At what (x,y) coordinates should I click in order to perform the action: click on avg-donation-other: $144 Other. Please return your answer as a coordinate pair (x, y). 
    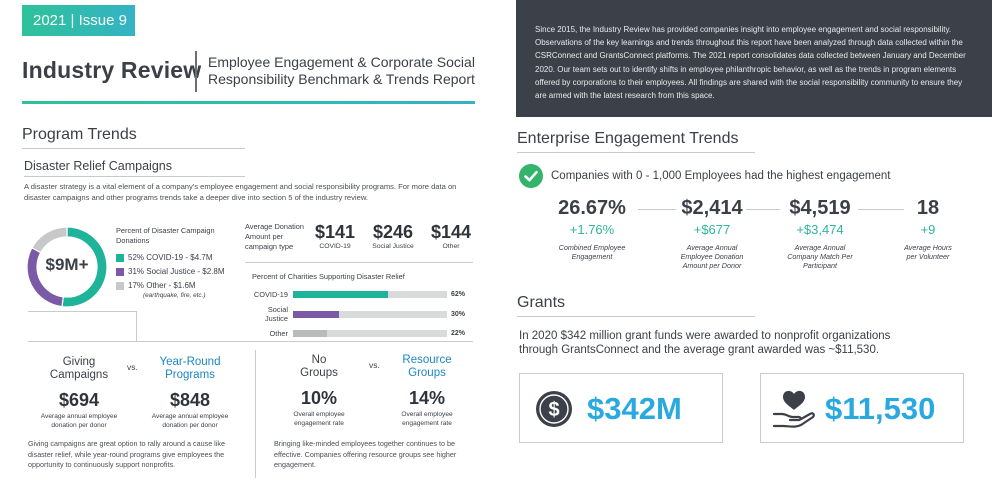
    Looking at the image, I should click on (451, 236).